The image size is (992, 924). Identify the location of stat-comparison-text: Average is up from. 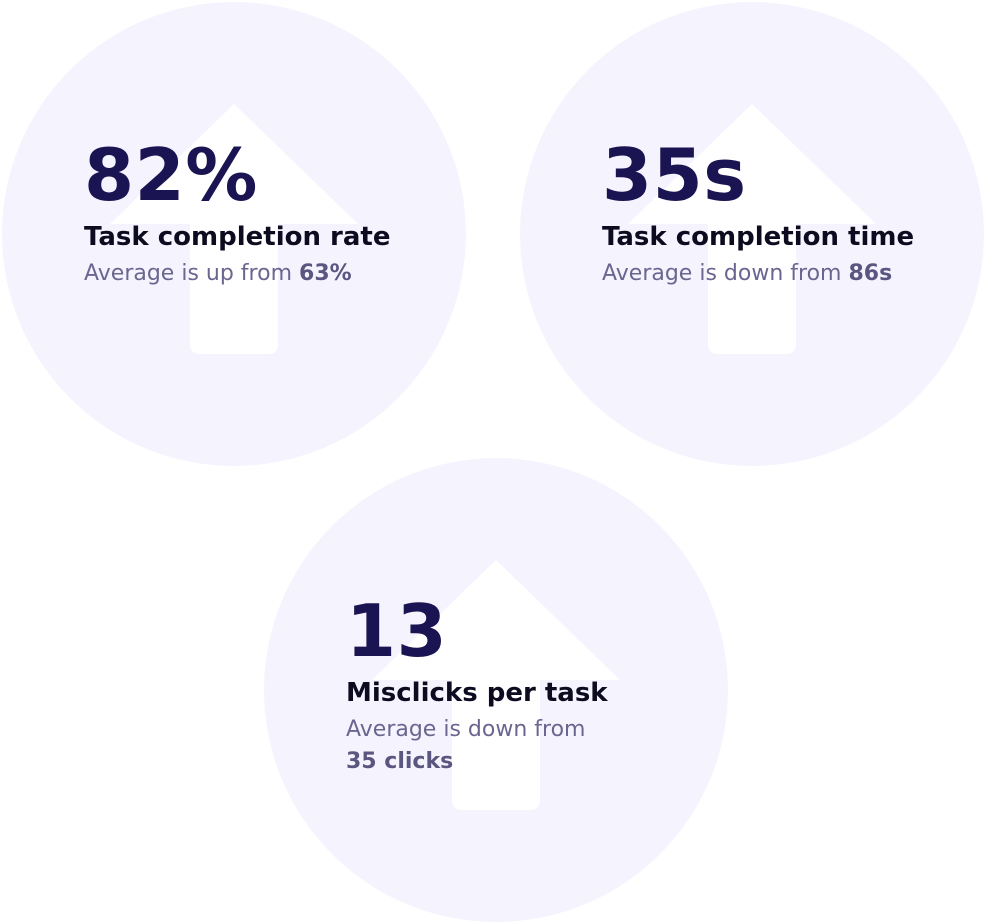
(188, 273).